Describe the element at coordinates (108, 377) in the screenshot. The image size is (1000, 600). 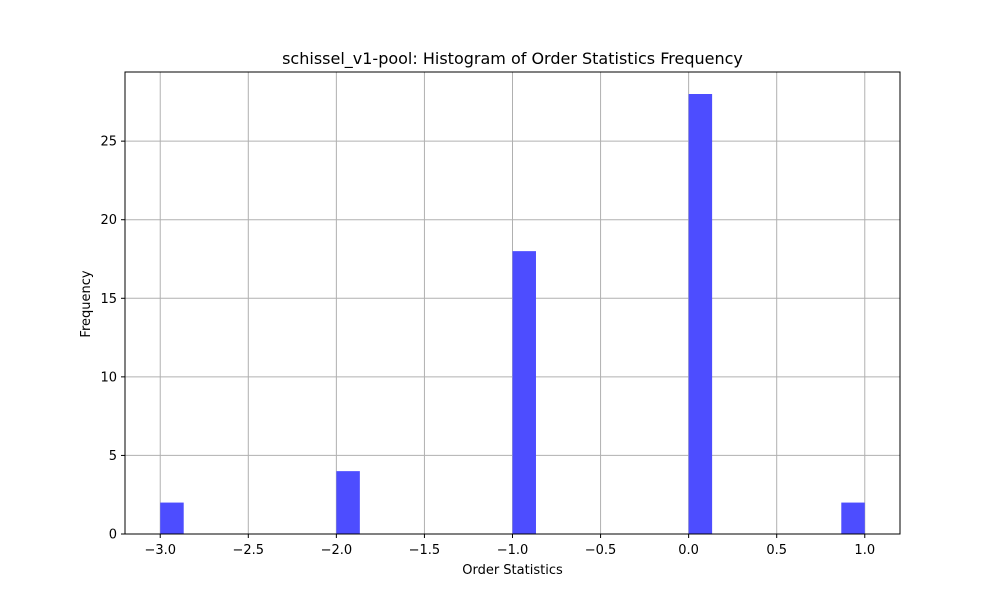
I see `y-tick-label: 10` at that location.